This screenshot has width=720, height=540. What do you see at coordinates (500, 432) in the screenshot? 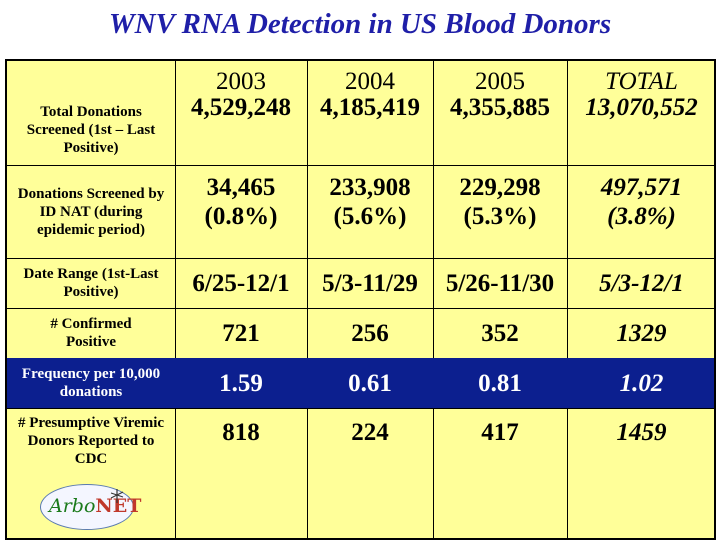
I see `table-cell: 417` at bounding box center [500, 432].